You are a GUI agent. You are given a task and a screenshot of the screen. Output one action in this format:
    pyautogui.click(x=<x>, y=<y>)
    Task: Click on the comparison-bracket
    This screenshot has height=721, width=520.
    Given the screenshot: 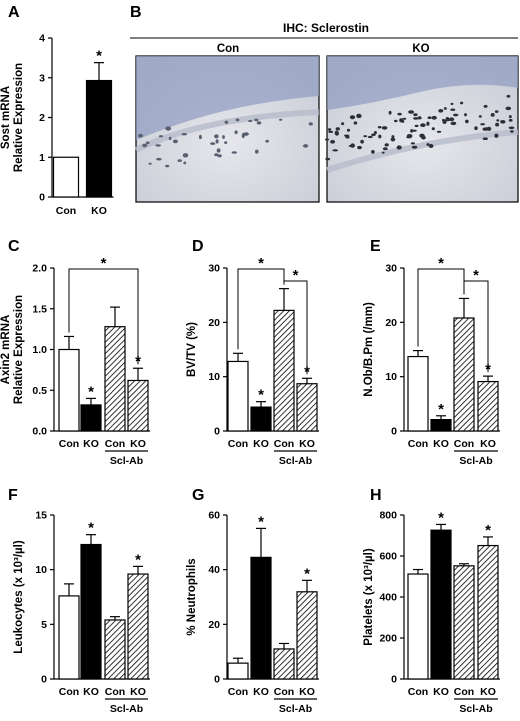 What is the action you would take?
    pyautogui.click(x=295, y=327)
    